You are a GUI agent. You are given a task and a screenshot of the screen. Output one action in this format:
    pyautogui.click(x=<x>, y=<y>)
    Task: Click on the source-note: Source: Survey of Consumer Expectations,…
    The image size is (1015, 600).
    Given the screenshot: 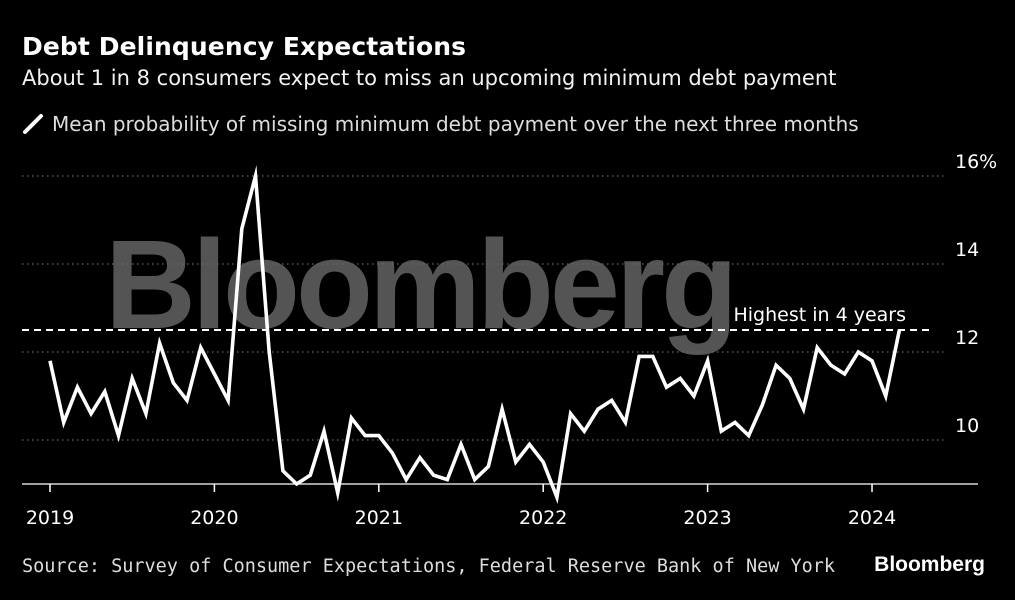 What is the action you would take?
    pyautogui.click(x=429, y=566)
    